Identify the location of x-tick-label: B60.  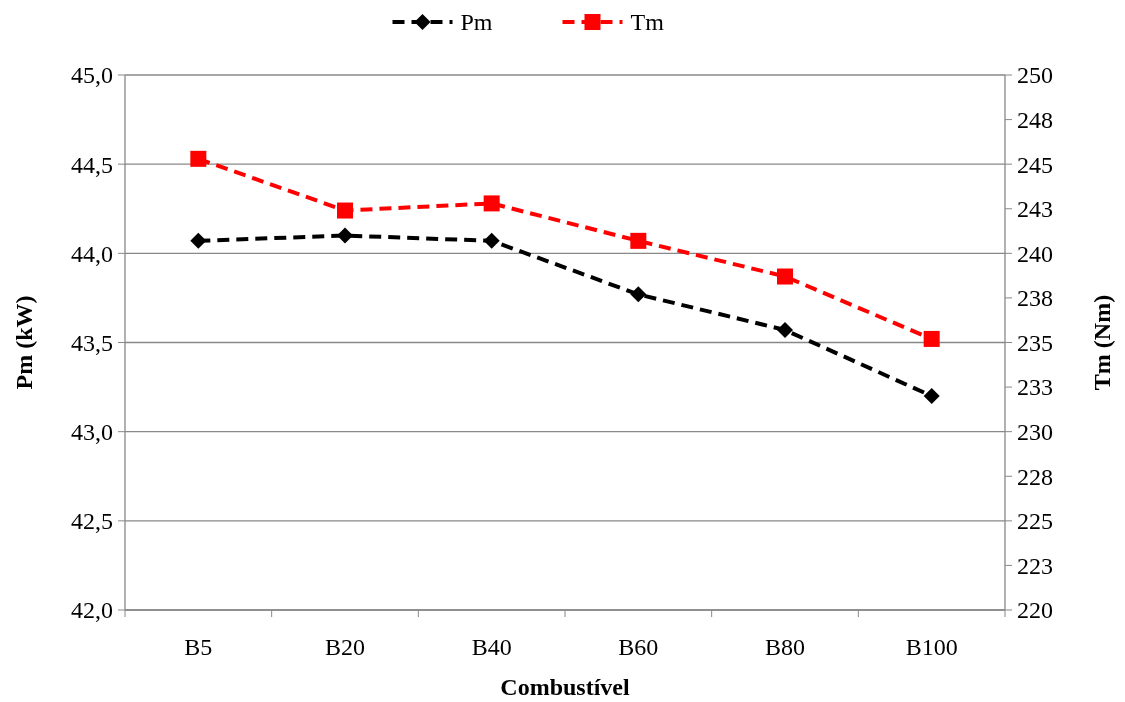
(638, 647).